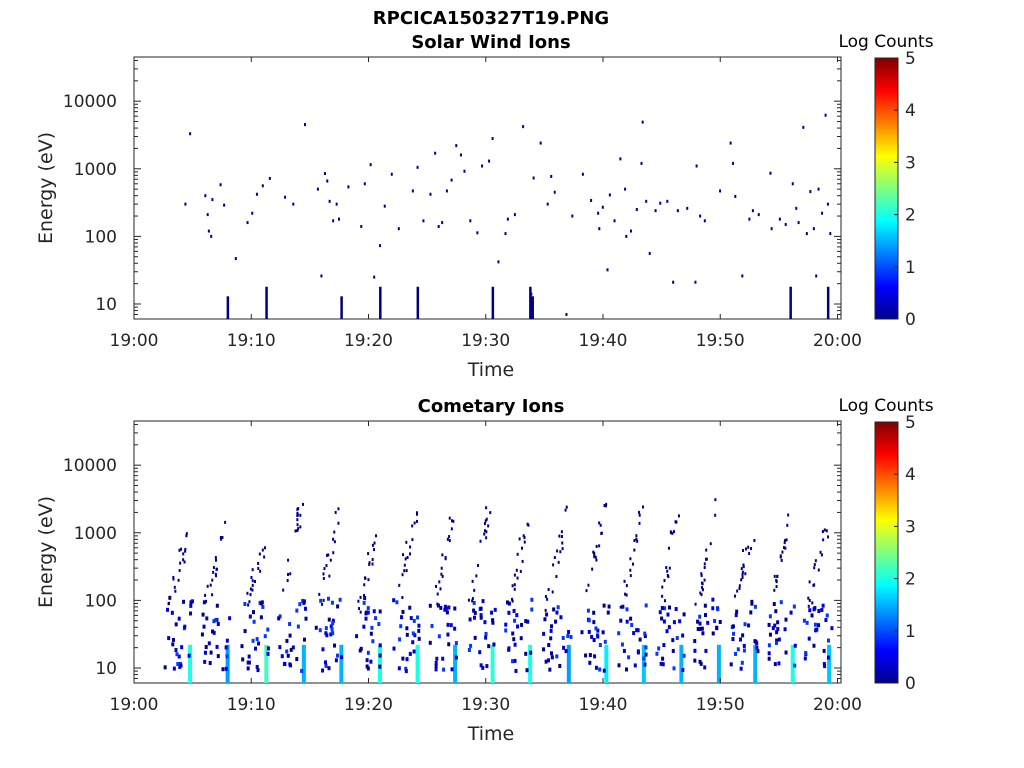  Describe the element at coordinates (485, 705) in the screenshot. I see `x-tick-label: 19:30` at that location.